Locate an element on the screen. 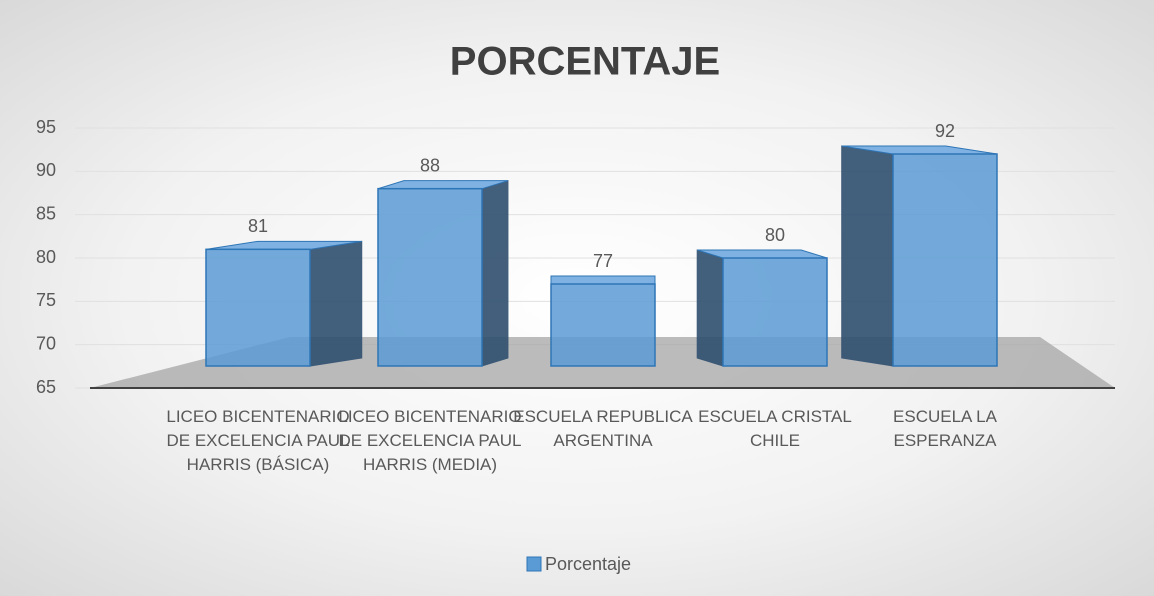  legend-swatch is located at coordinates (534, 564).